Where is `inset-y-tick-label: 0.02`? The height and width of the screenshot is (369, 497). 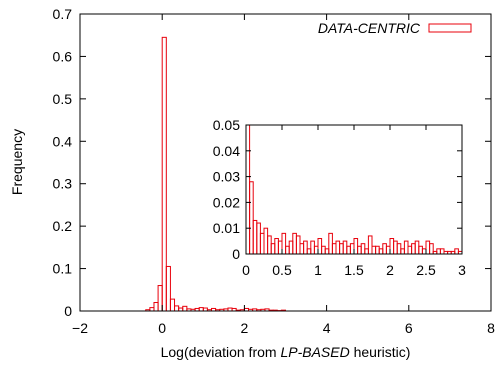
inset-y-tick-label: 0.02 is located at coordinates (226, 202).